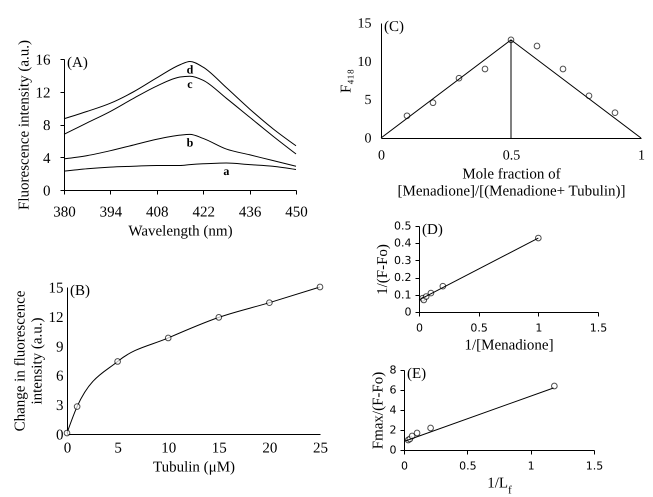 The width and height of the screenshot is (653, 497). Describe the element at coordinates (29, 361) in the screenshot. I see `y-axis-title: Change in fluorescence intensity (a.u.)` at that location.